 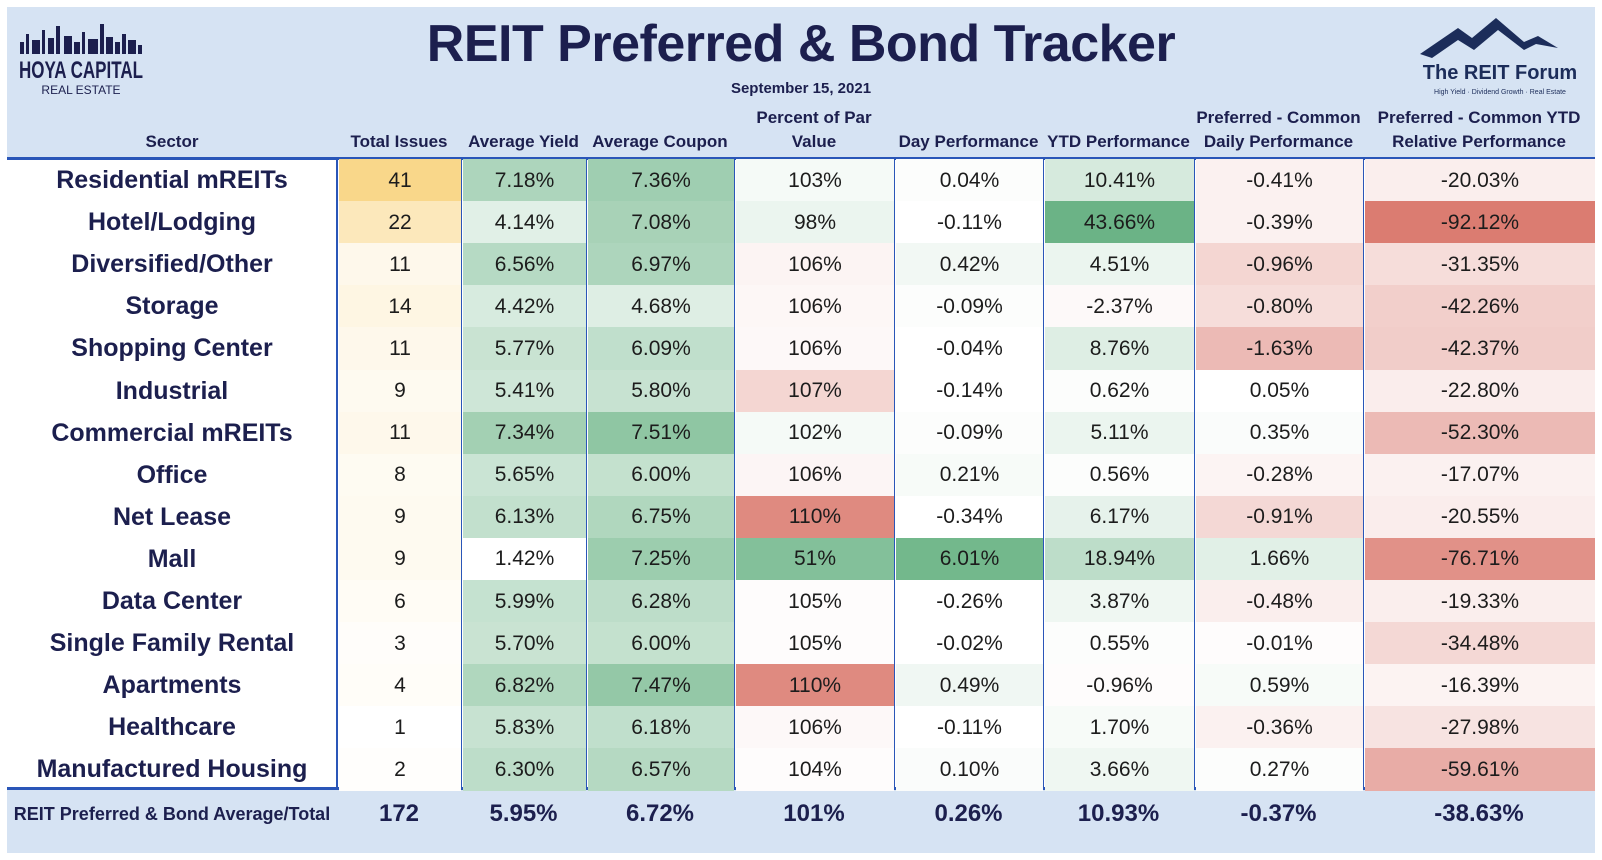 What do you see at coordinates (80, 90) in the screenshot?
I see `logo-left-sub: REAL ESTATE` at bounding box center [80, 90].